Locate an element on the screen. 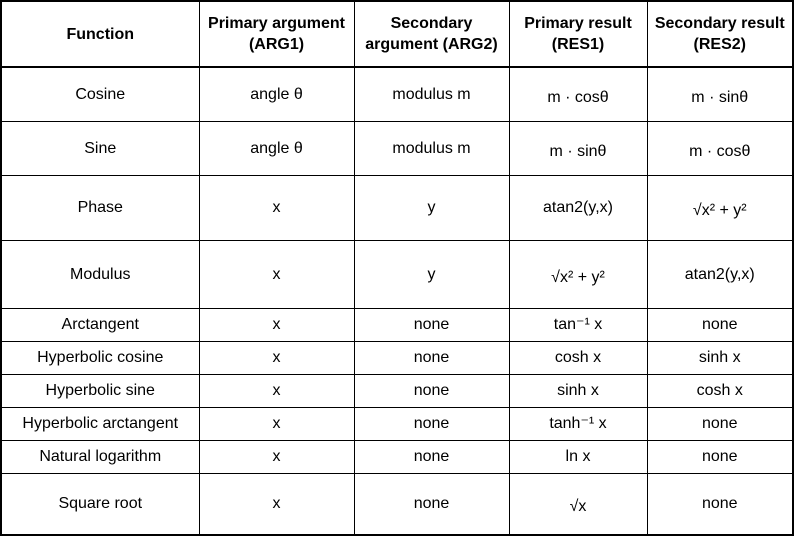  cell-function: Hyperbolic arctangent is located at coordinates (100, 423).